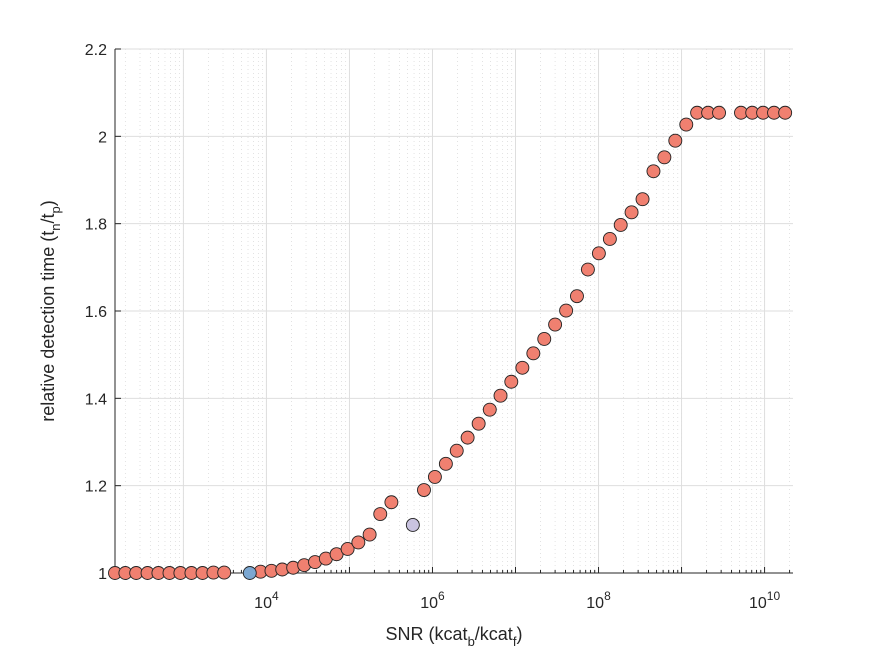  I want to click on y-tick-label: 2.2, so click(96, 50).